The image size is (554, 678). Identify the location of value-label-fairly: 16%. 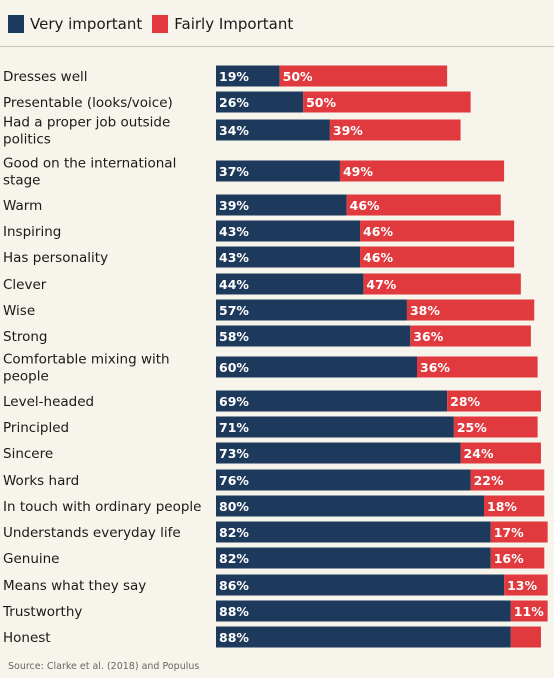
(509, 558).